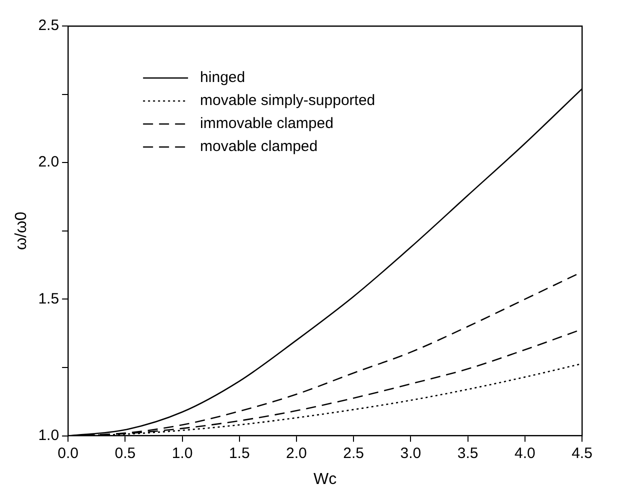  Describe the element at coordinates (411, 453) in the screenshot. I see `x-tick-label: 3.0` at that location.